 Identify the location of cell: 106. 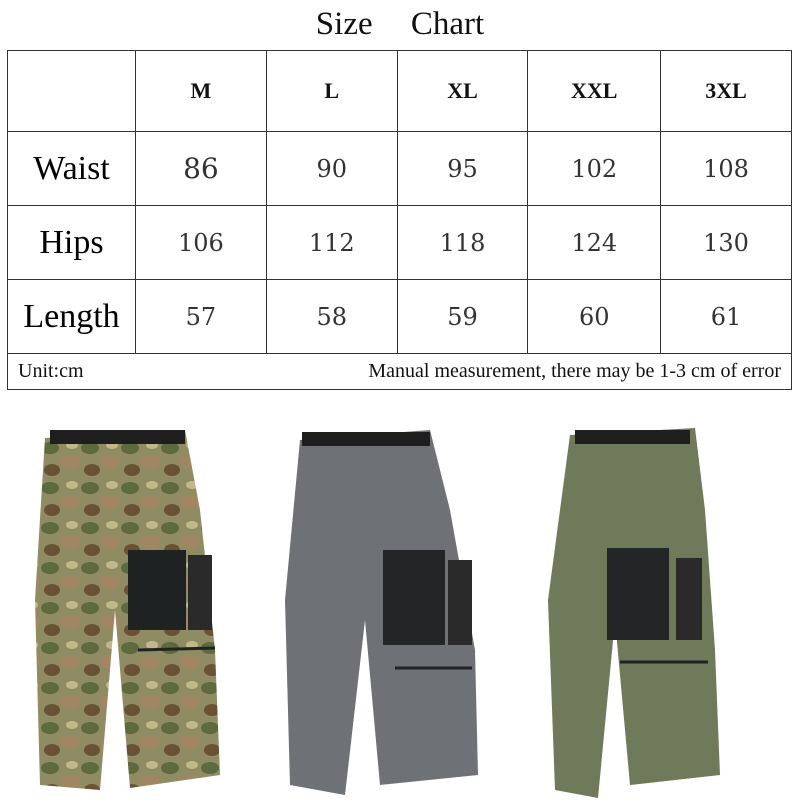
(201, 242).